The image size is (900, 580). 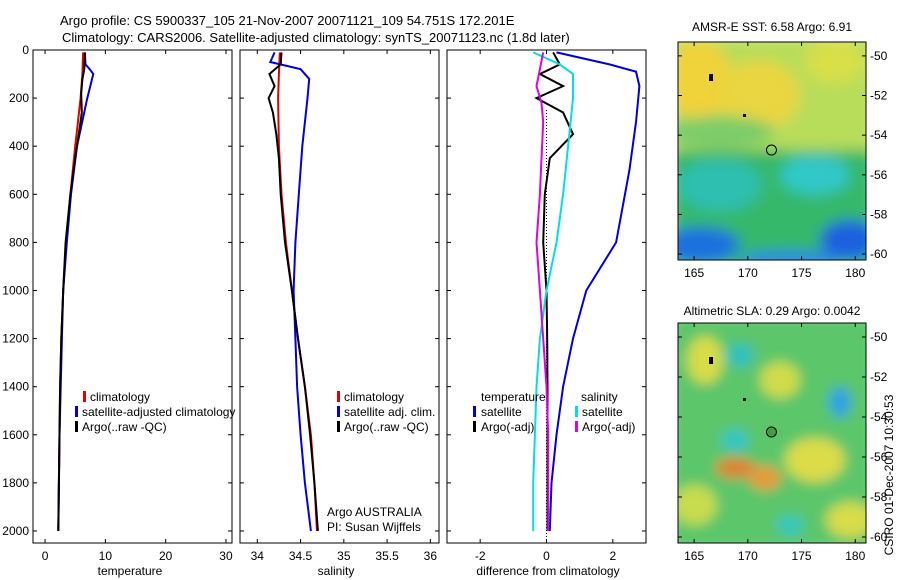 What do you see at coordinates (76, 411) in the screenshot?
I see `legend-swatch-satellite-adjusted` at bounding box center [76, 411].